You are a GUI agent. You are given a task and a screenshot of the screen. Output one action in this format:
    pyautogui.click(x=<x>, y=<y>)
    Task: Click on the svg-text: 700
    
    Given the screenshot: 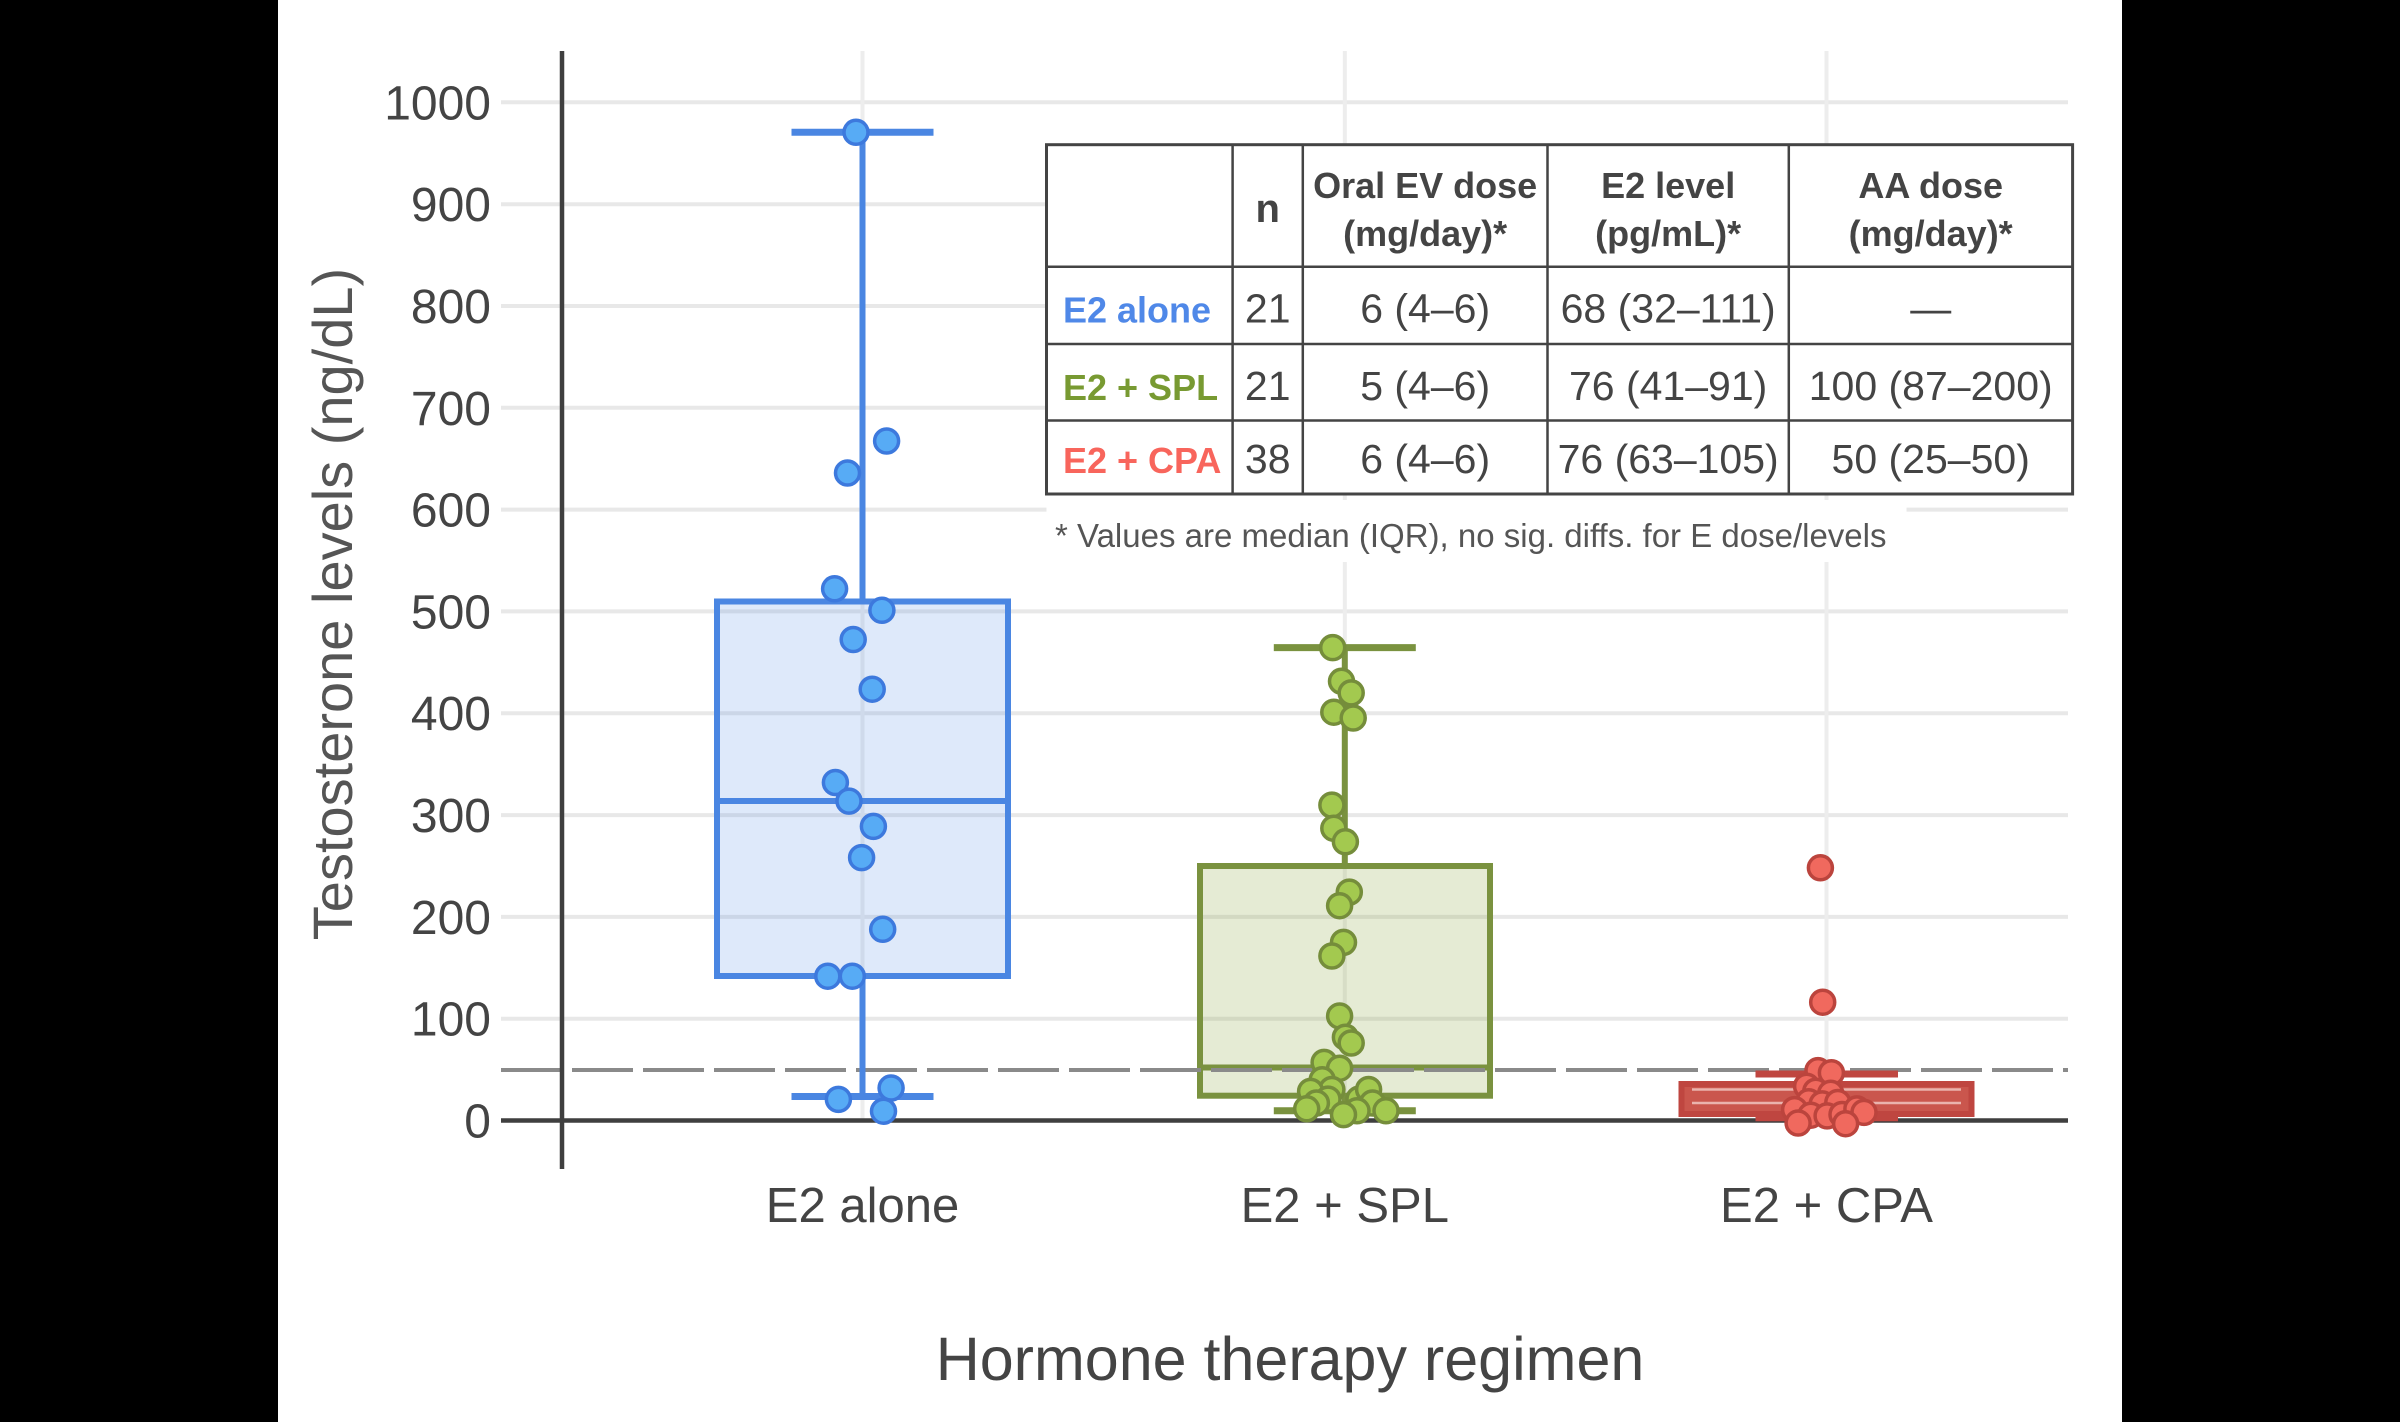 What is the action you would take?
    pyautogui.click(x=451, y=409)
    